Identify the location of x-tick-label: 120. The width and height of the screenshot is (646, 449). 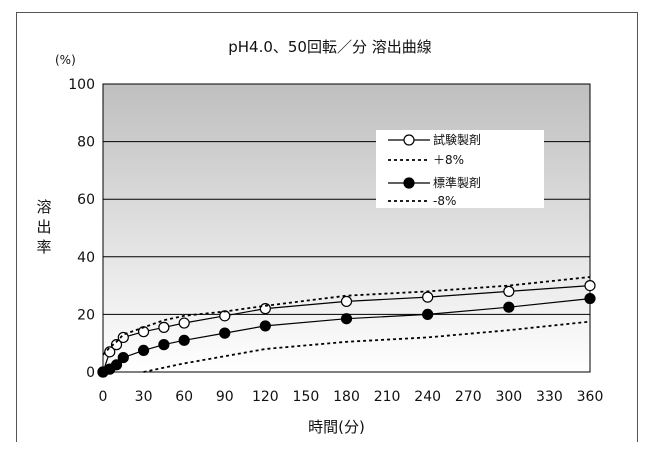
(265, 397).